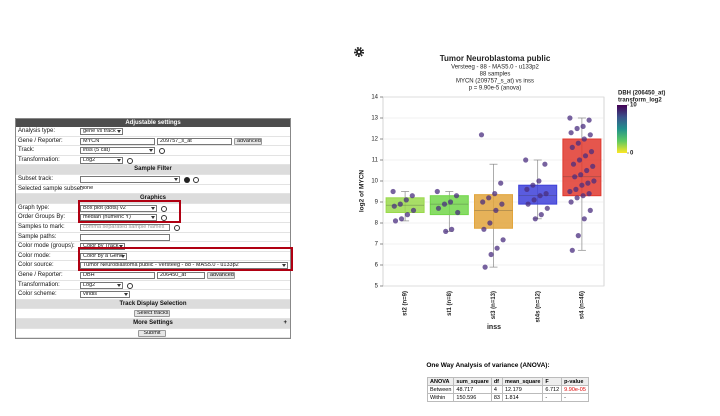  I want to click on field-label: Analysis type:, so click(37, 131).